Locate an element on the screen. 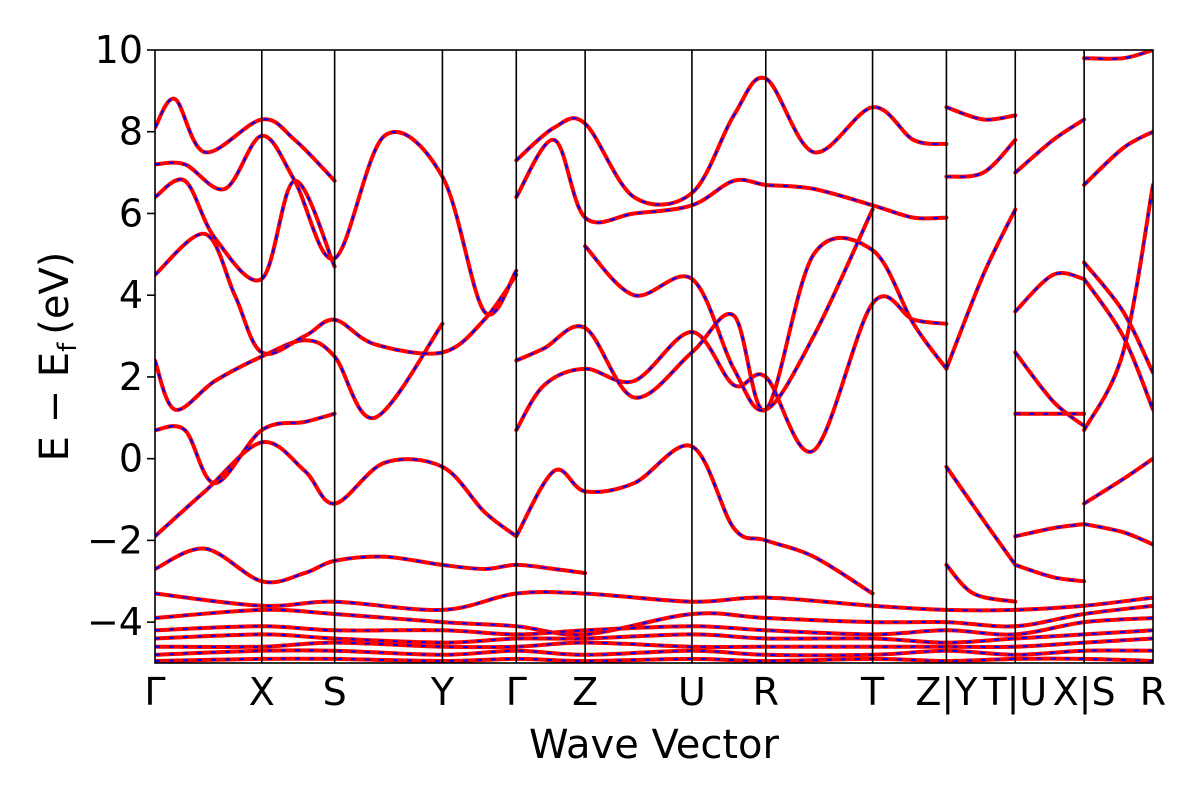  x-tick-label-10: T|U is located at coordinates (1014, 692).